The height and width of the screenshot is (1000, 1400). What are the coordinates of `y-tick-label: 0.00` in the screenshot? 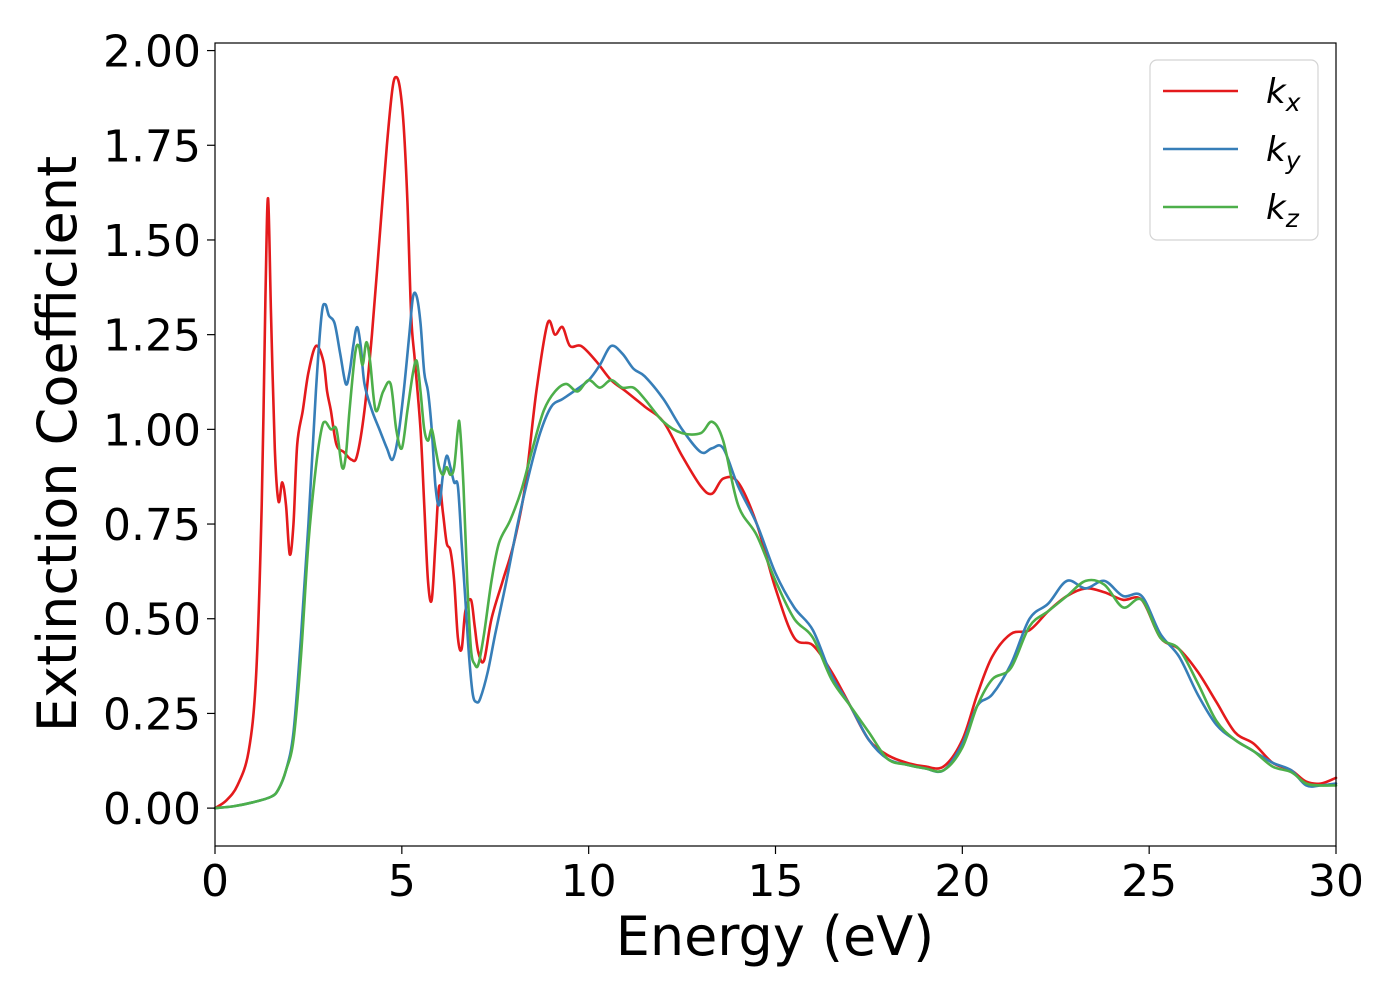 It's located at (152, 809).